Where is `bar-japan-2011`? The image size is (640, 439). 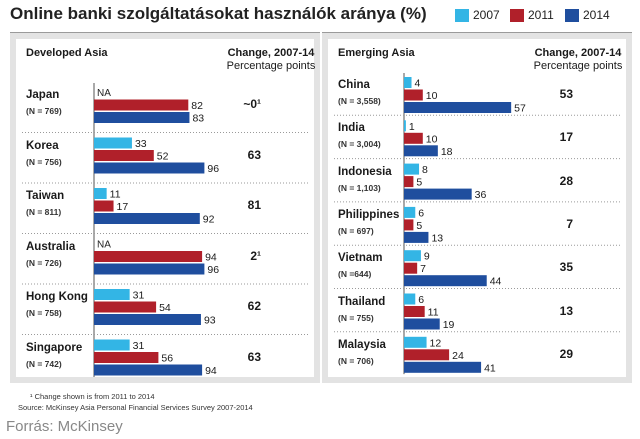 bar-japan-2011 is located at coordinates (141, 105).